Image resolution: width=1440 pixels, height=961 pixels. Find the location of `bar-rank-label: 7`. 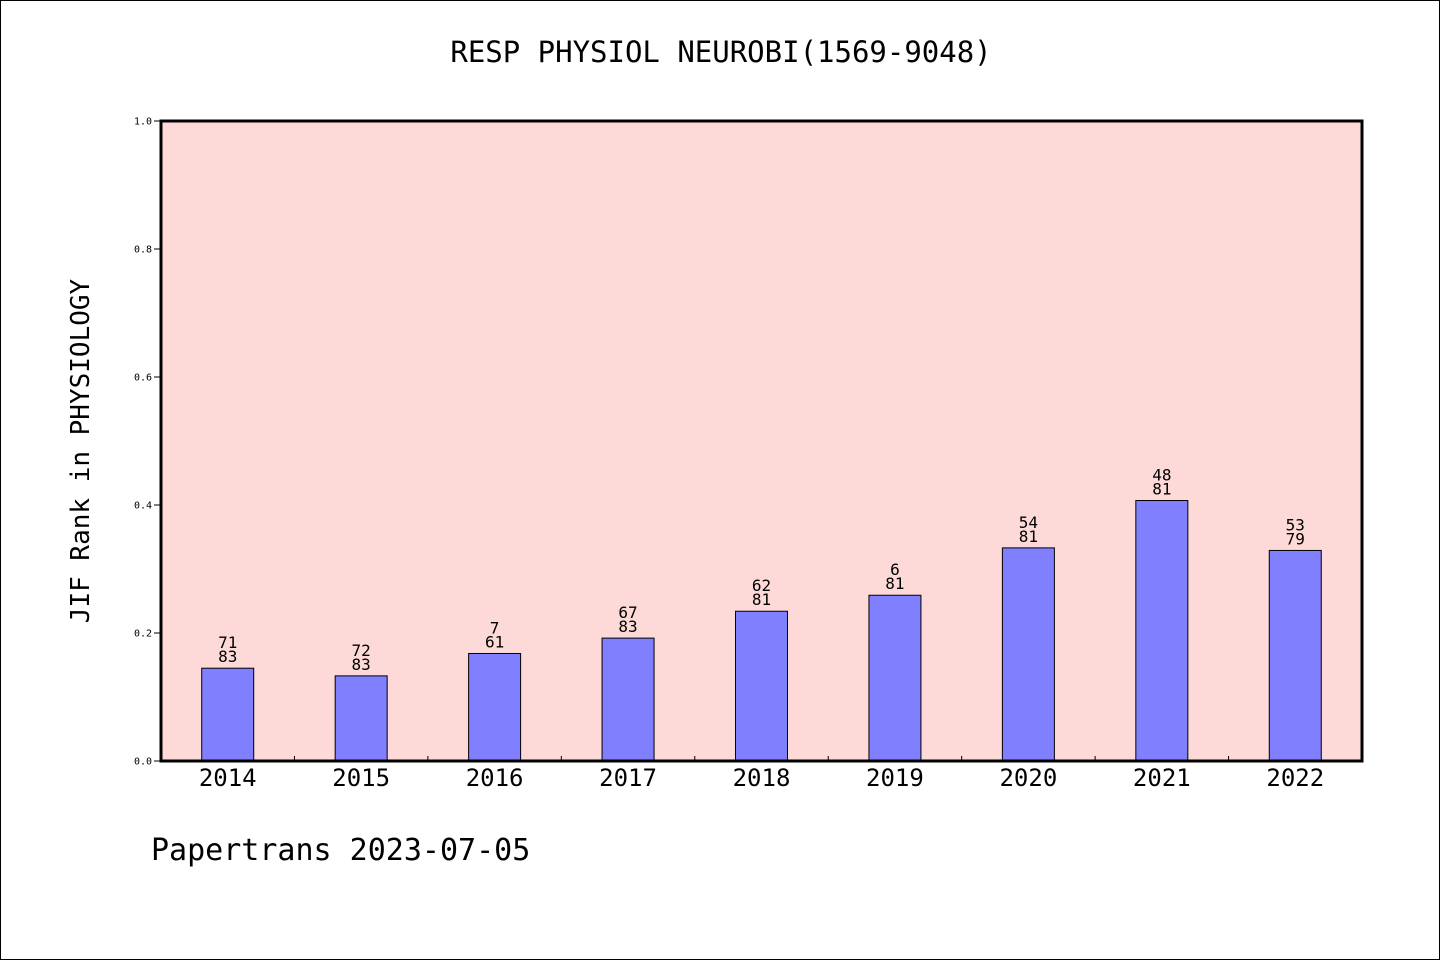

bar-rank-label: 7 is located at coordinates (495, 627).